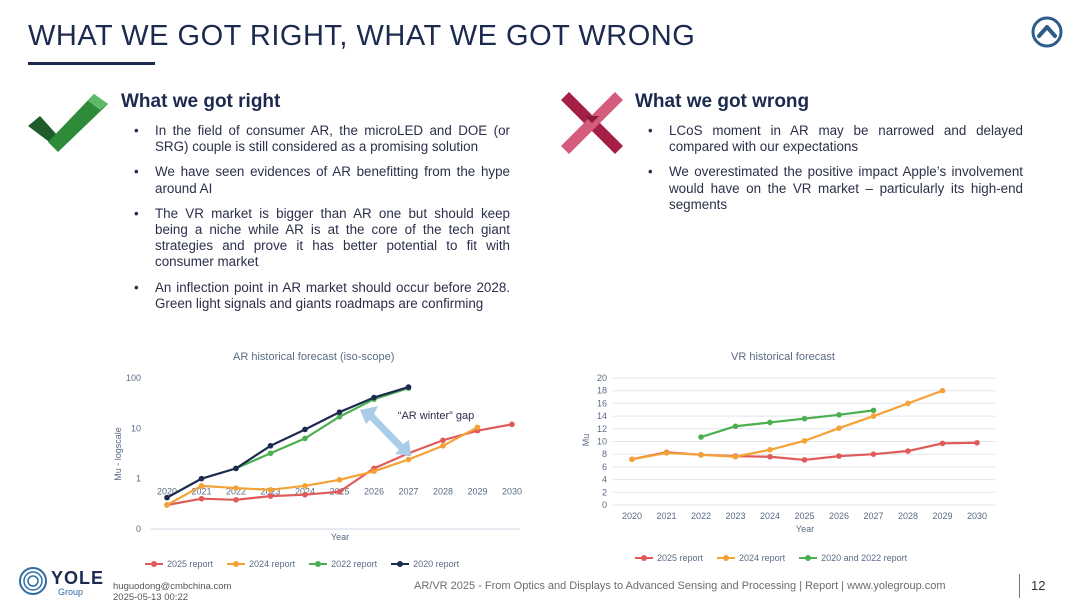 The image size is (1080, 613). Describe the element at coordinates (602, 391) in the screenshot. I see `vr-y-tick-label: 18` at that location.